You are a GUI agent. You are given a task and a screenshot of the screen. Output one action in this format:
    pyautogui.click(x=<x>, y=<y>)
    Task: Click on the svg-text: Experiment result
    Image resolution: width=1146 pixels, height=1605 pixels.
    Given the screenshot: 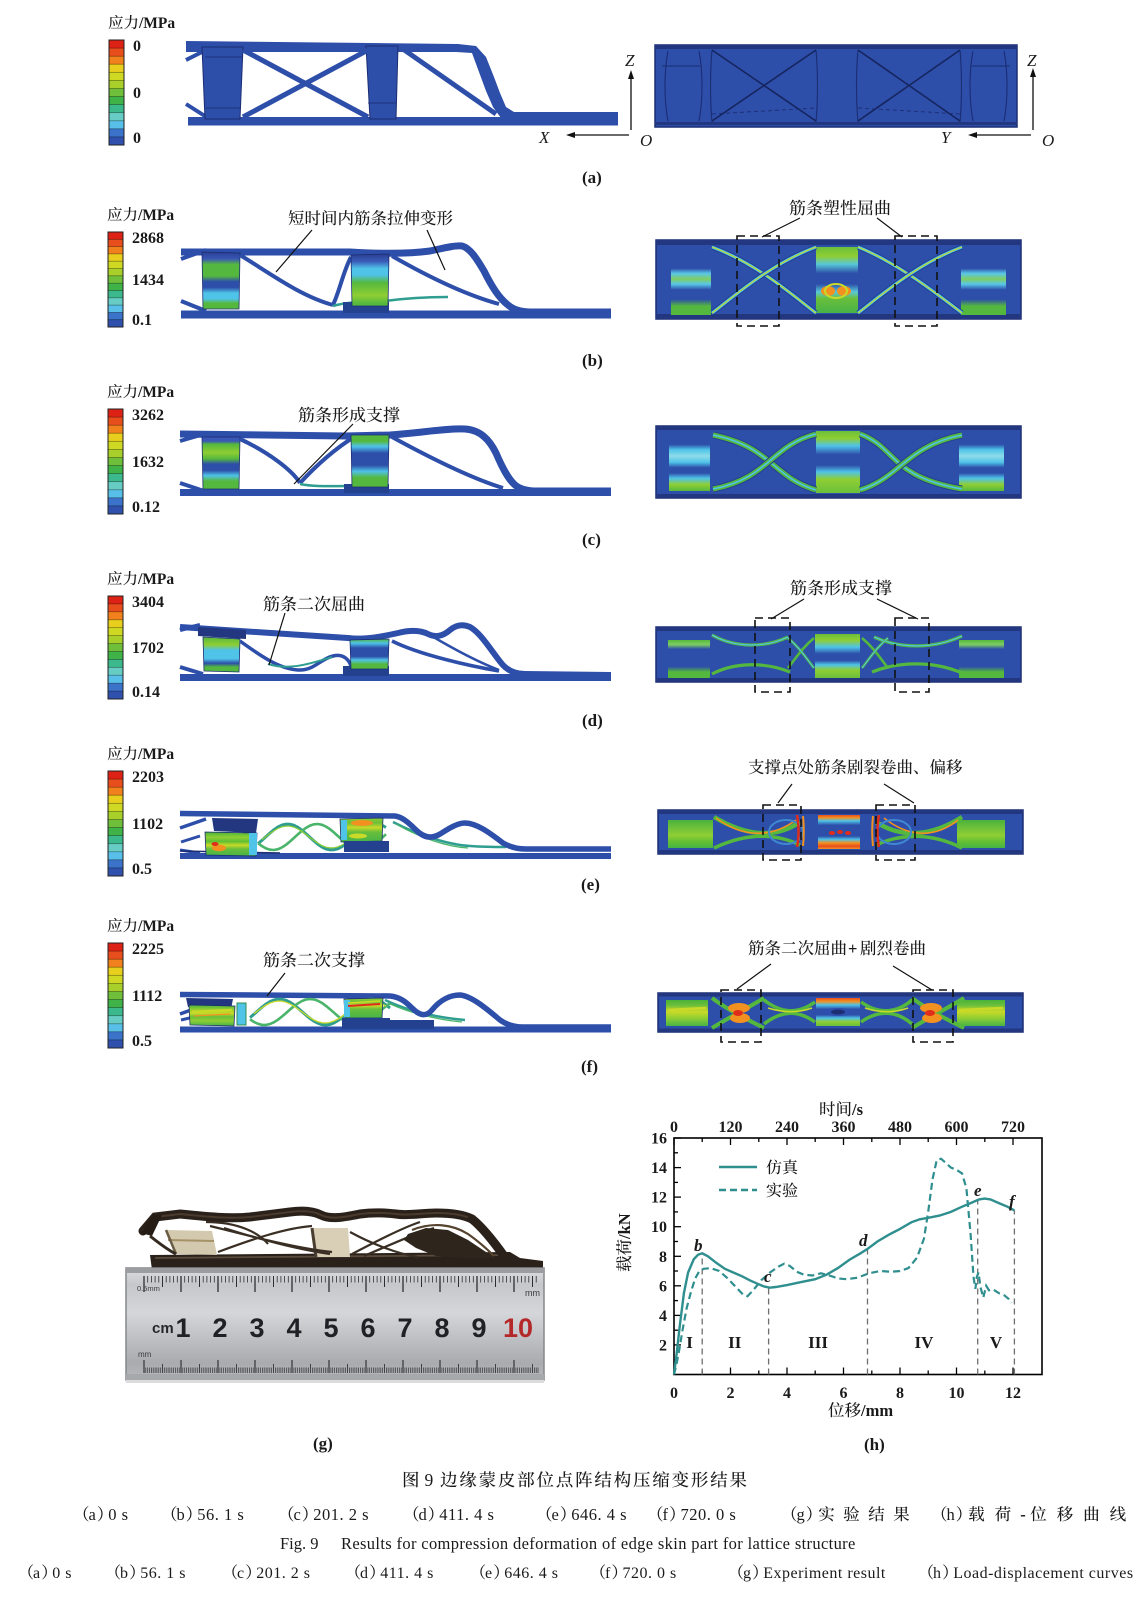 What is the action you would take?
    pyautogui.click(x=824, y=1573)
    